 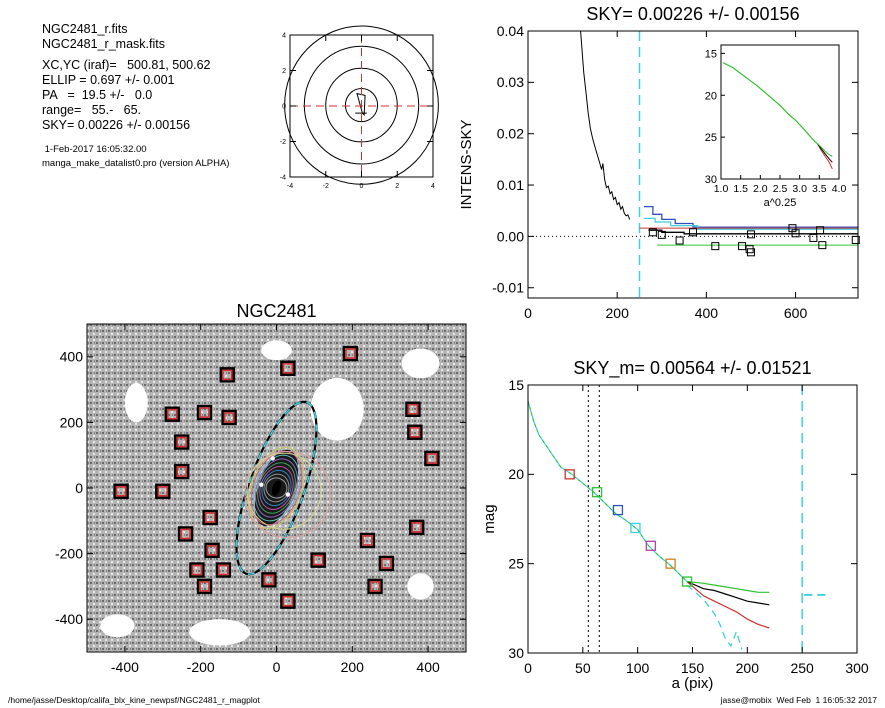 I want to click on mag-y-tick-label: 20, so click(x=516, y=474).